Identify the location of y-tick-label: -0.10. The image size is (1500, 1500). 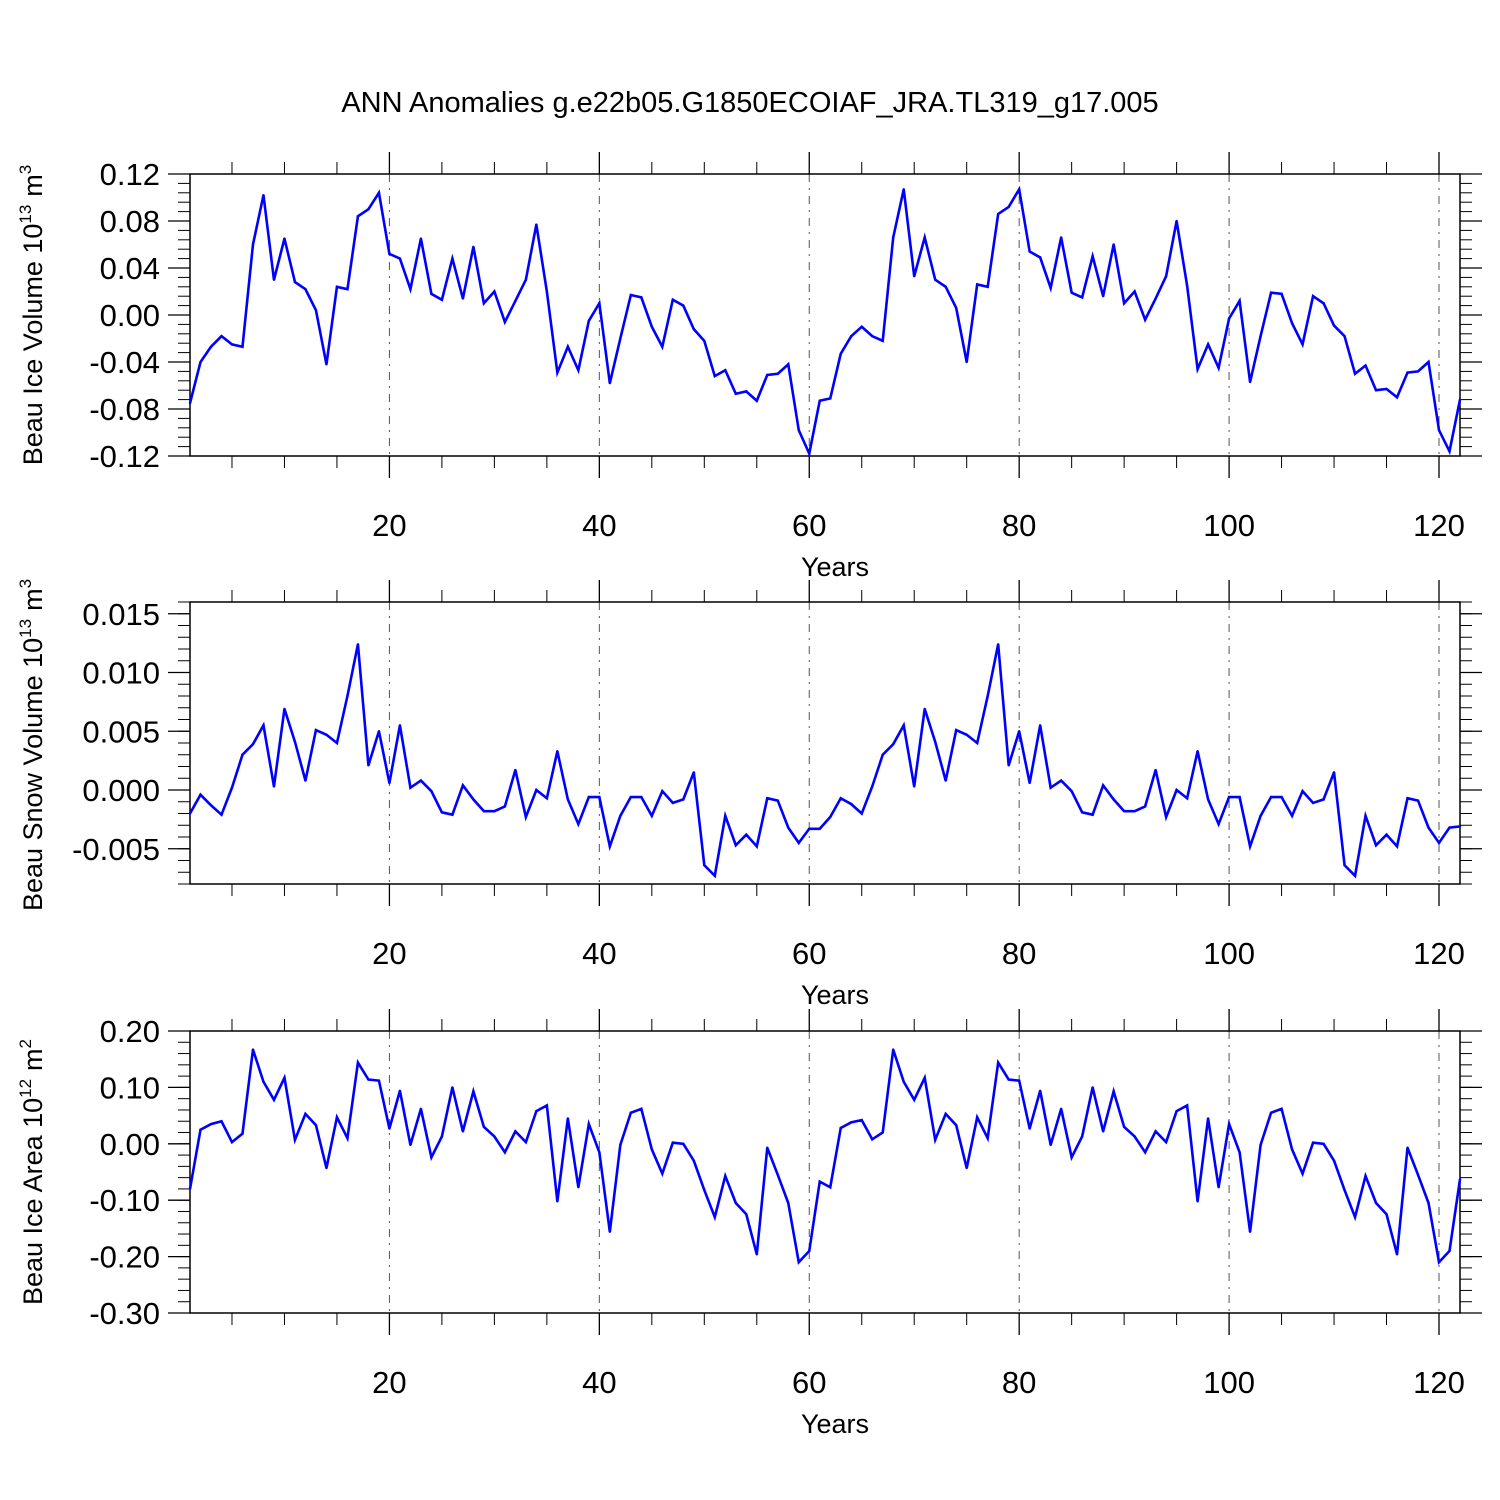
(124, 1200).